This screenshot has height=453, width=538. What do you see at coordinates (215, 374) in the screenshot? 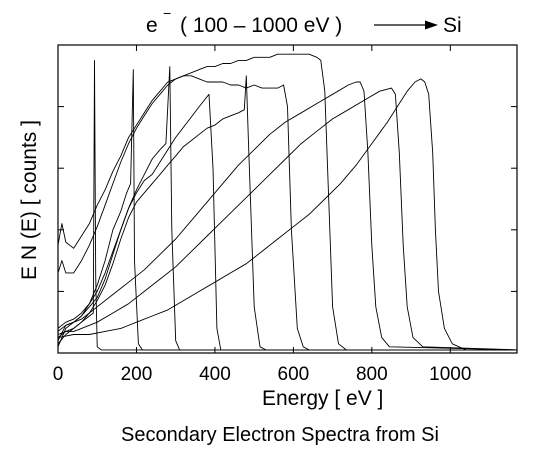
I see `x-tick-label: 400` at bounding box center [215, 374].